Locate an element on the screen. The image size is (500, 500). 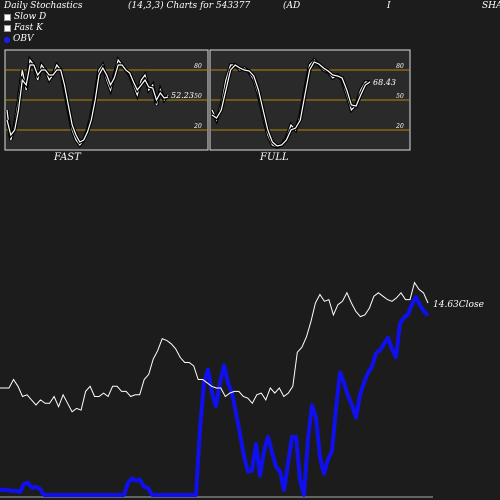
fast-series-2-line is located at coordinates (87, 103).